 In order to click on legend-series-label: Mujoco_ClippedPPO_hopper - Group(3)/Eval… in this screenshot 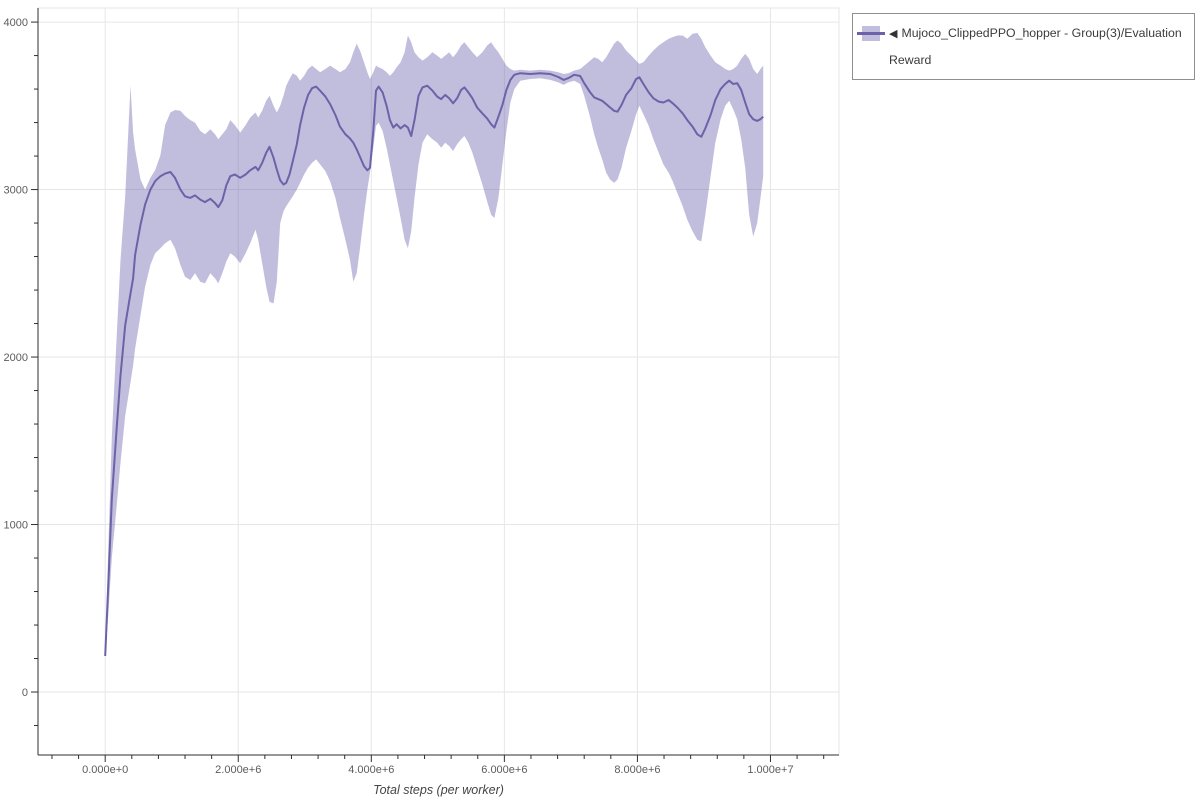, I will do `click(1035, 46)`.